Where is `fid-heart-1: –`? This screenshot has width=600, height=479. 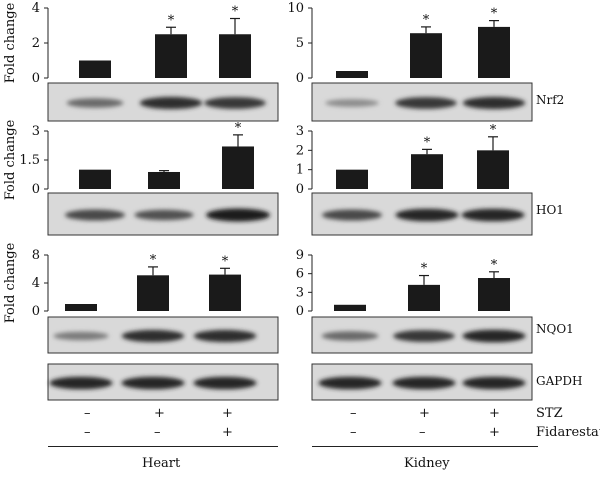
fid-heart-1: – is located at coordinates (87, 432).